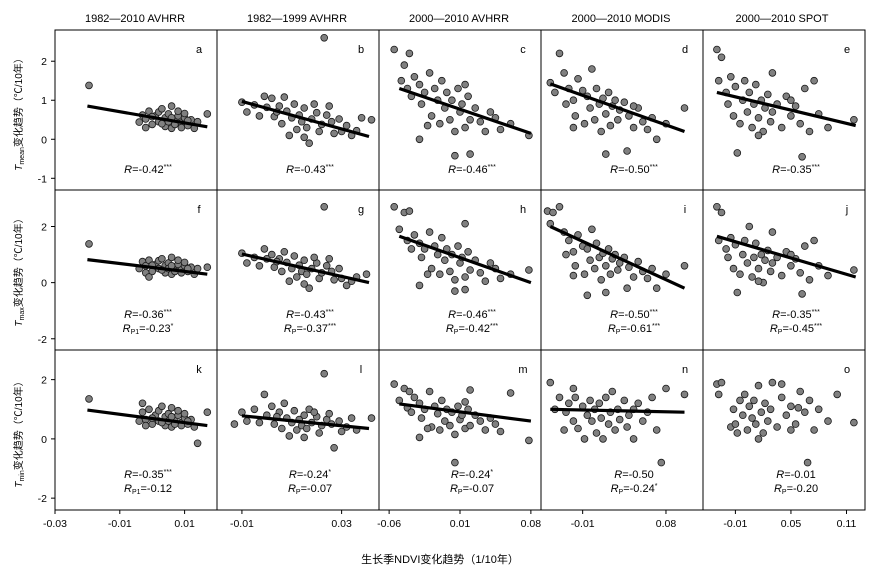  What do you see at coordinates (44, 440) in the screenshot?
I see `y-tick-label: 0` at bounding box center [44, 440].